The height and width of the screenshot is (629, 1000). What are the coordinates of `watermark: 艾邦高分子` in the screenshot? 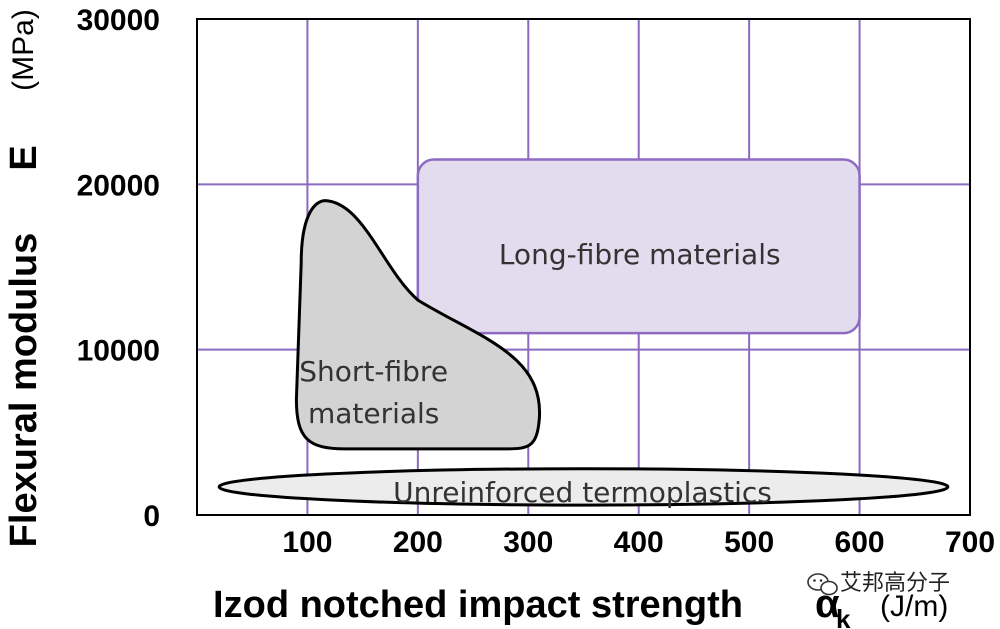 It's located at (878, 583).